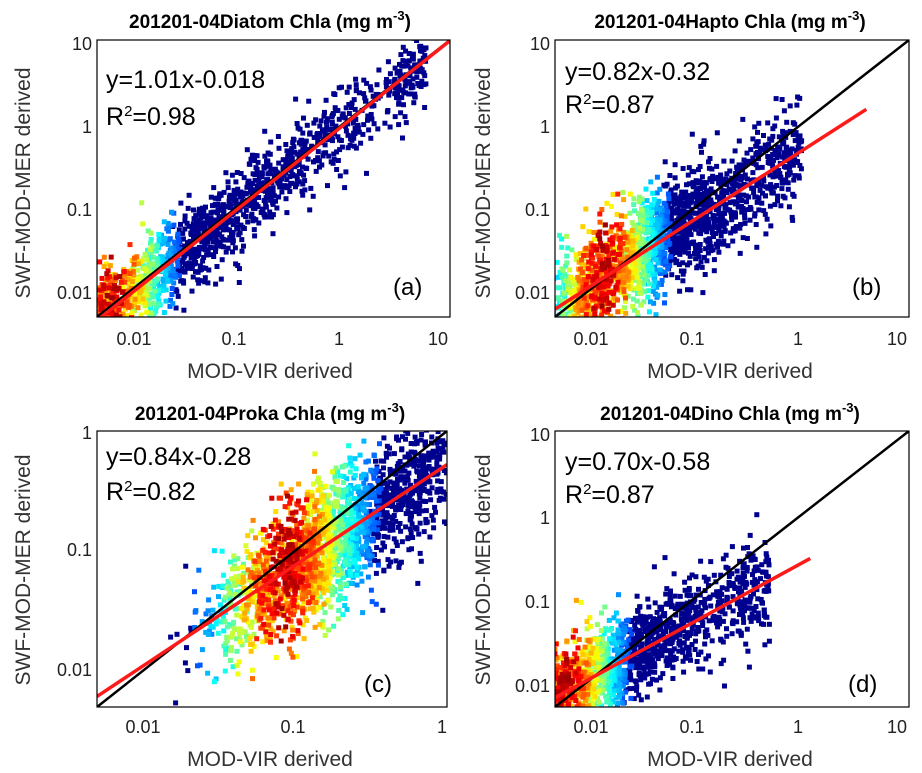  I want to click on x-axis-label: MOD-VIR derived, so click(730, 371).